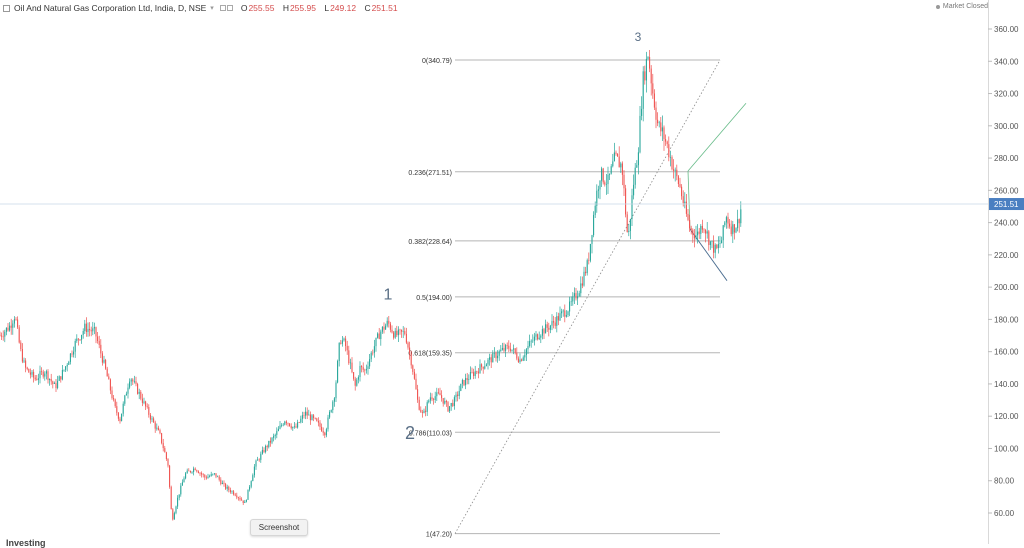 This screenshot has height=548, width=1024. Describe the element at coordinates (717, 137) in the screenshot. I see `channel-upper-line` at that location.